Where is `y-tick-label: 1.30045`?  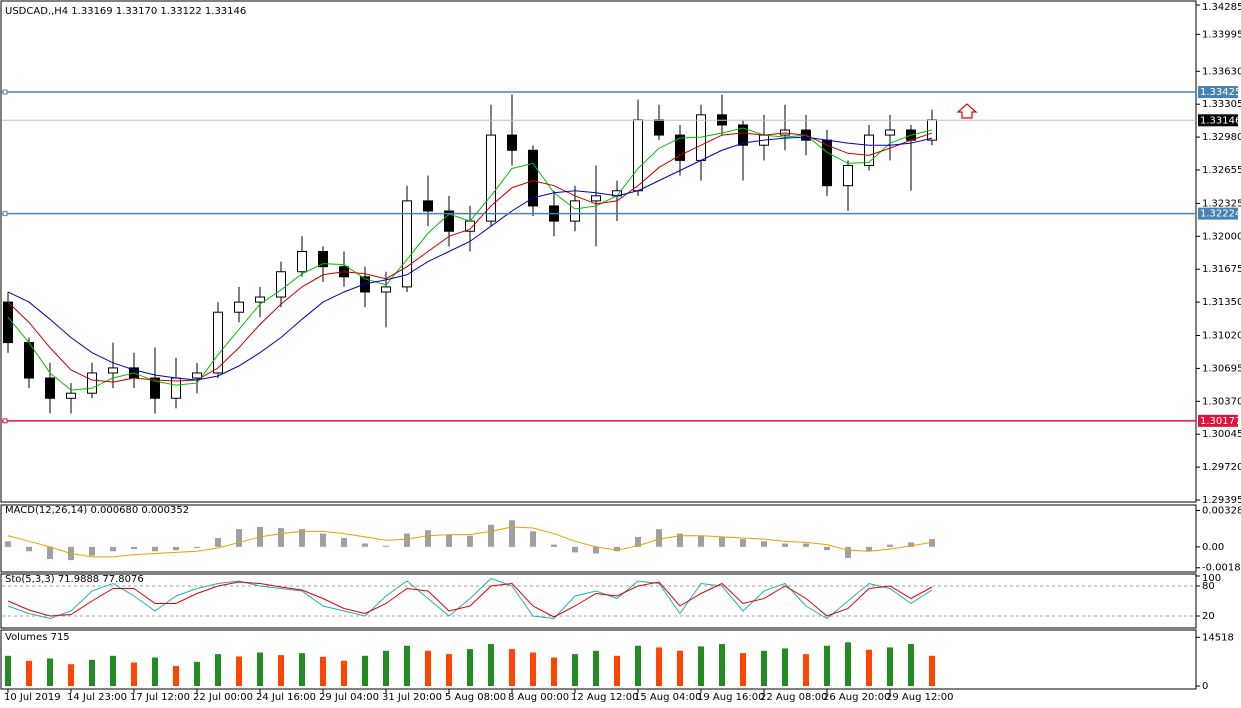 y-tick-label: 1.30045 is located at coordinates (1221, 434).